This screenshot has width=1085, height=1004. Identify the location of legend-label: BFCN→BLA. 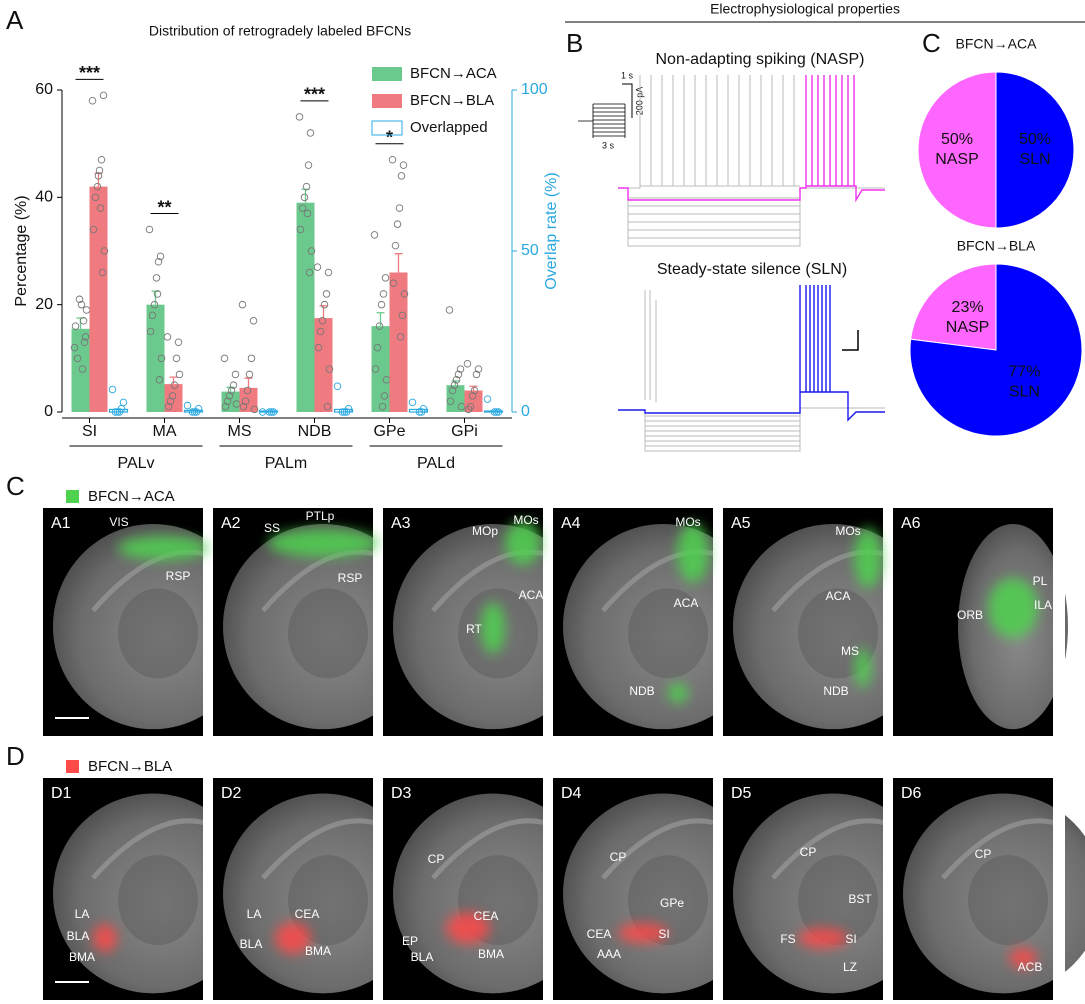
(452, 100).